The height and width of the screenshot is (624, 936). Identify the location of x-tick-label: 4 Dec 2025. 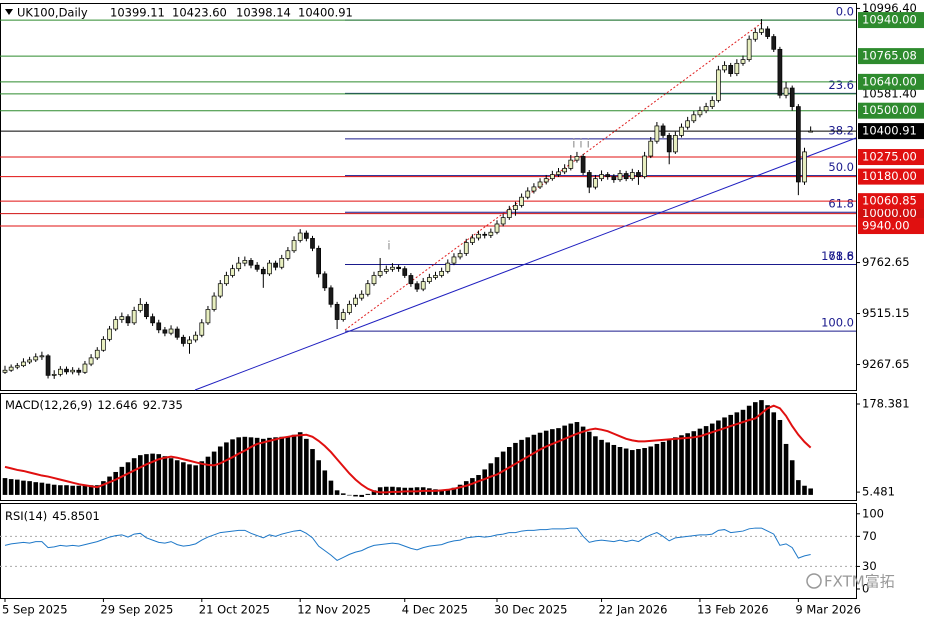
(435, 610).